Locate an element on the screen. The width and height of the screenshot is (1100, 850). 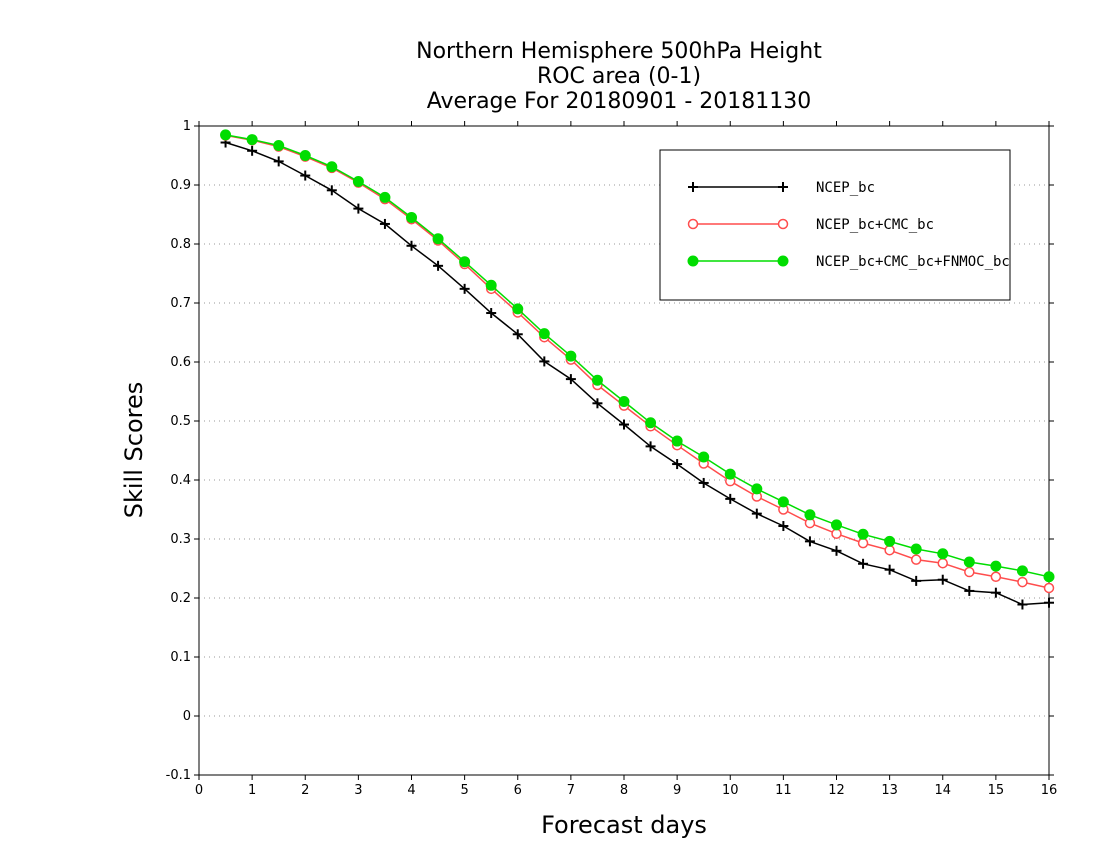
x-tick-label: 15 is located at coordinates (996, 790).